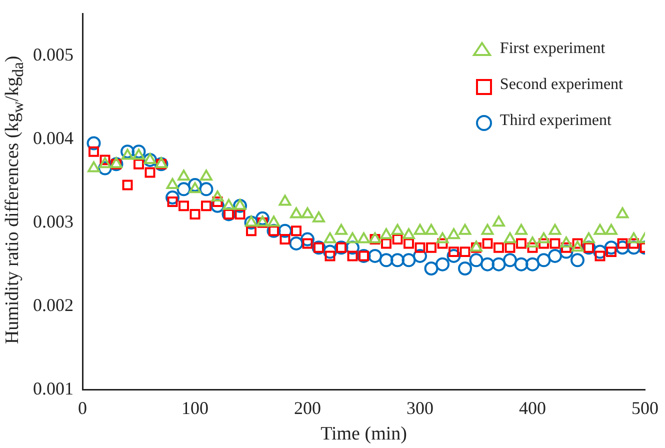 This screenshot has width=665, height=448. What do you see at coordinates (53, 388) in the screenshot?
I see `y-tick-label: 0.001` at bounding box center [53, 388].